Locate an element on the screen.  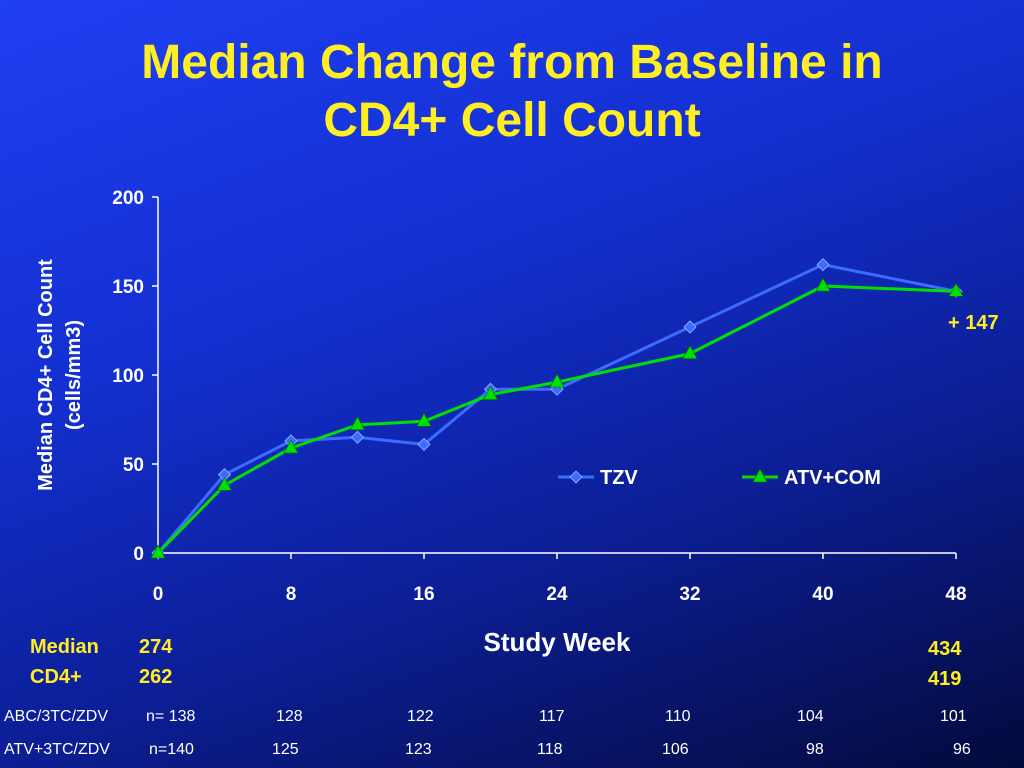
median-label: Median CD4+ is located at coordinates (64, 662).